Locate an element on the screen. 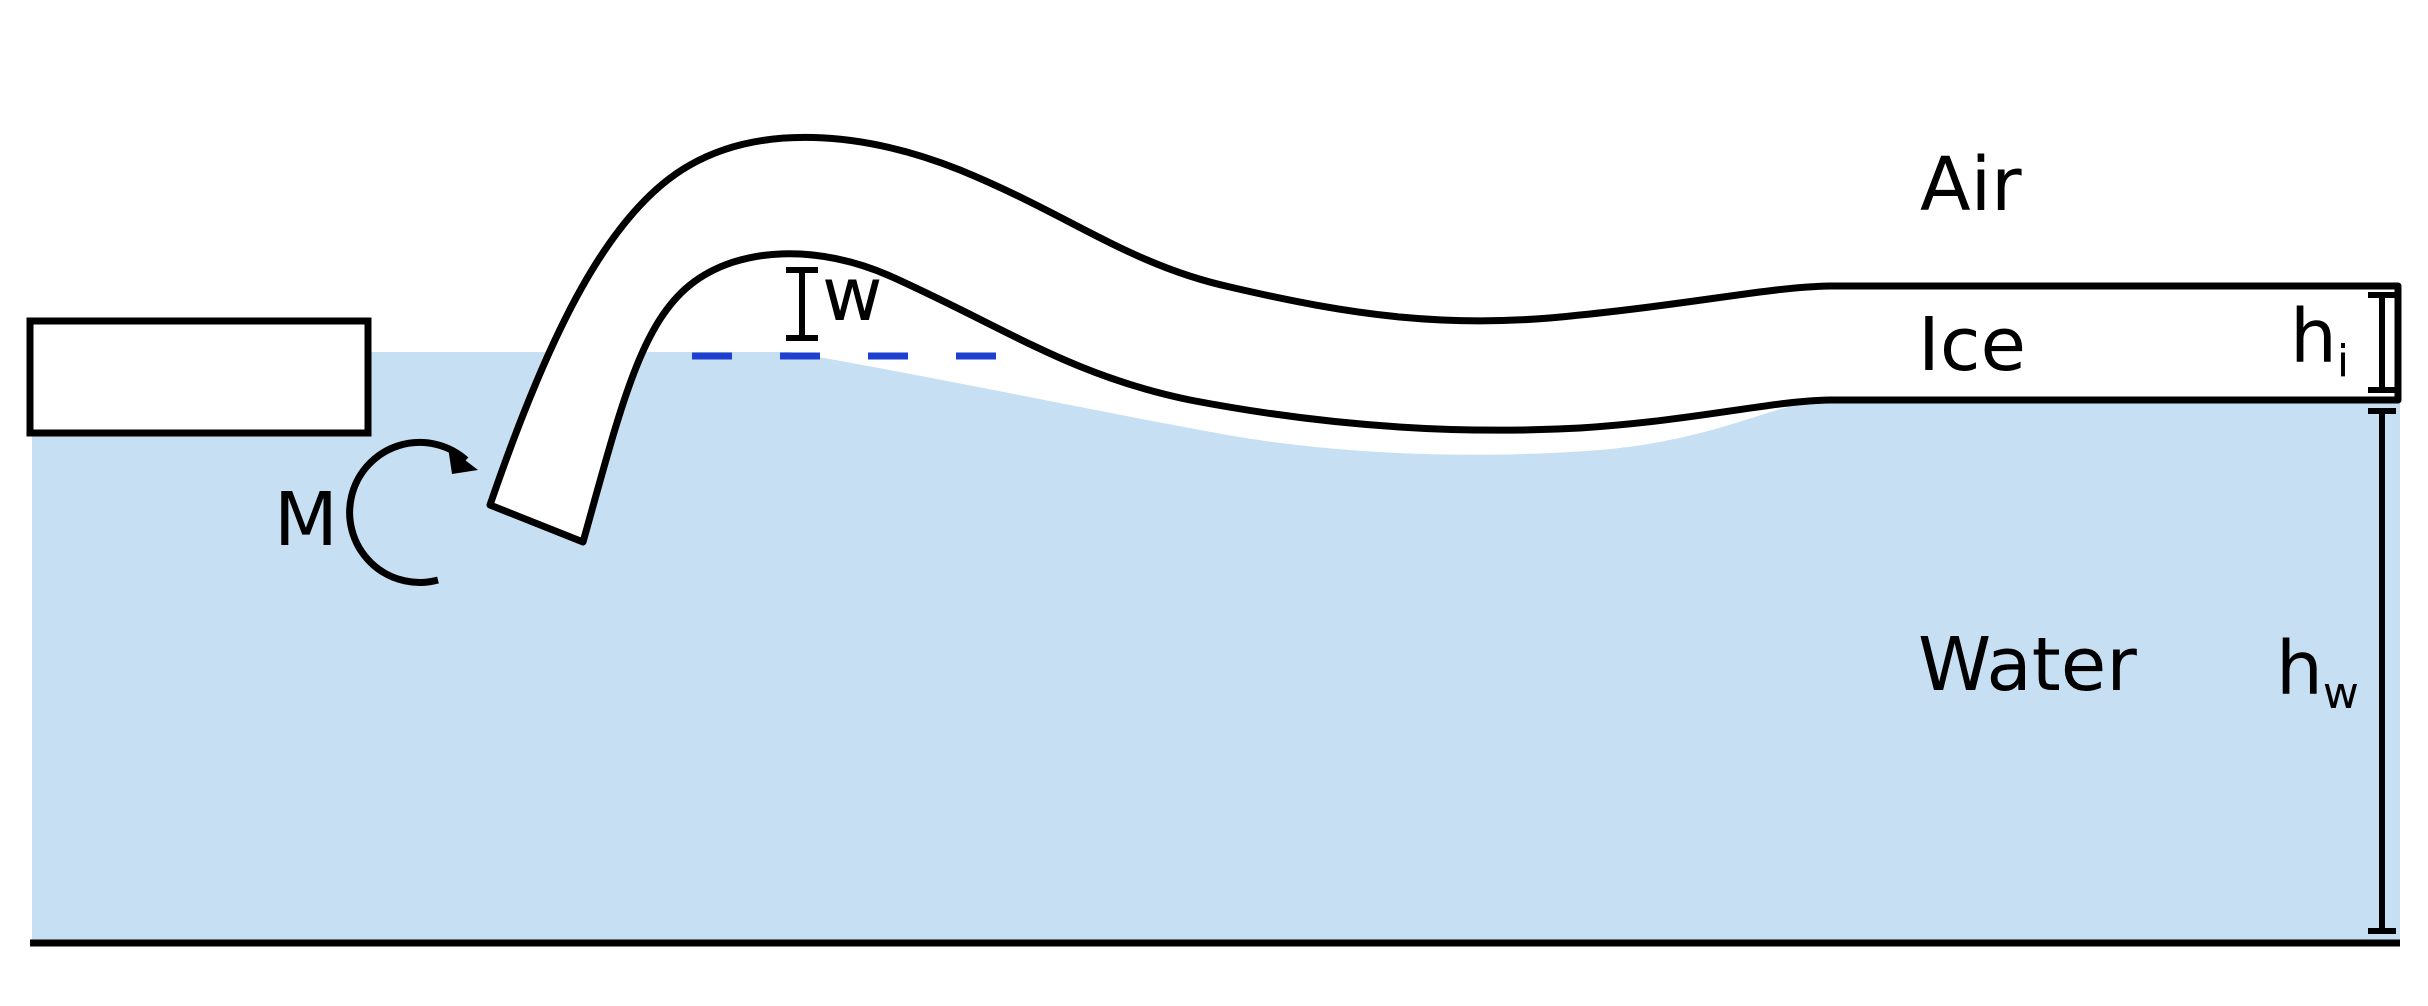 This screenshot has width=2428, height=1006. label-water-depth-base: h is located at coordinates (2299, 669).